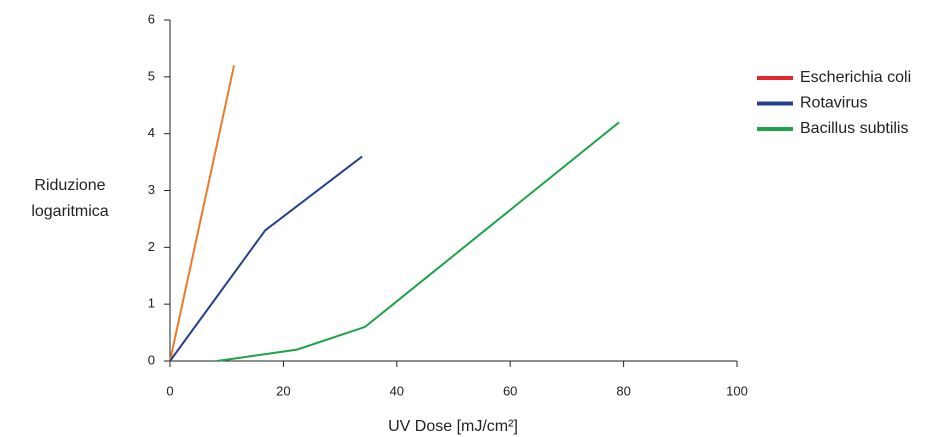  What do you see at coordinates (151, 75) in the screenshot?
I see `y-tick-label: 5` at bounding box center [151, 75].